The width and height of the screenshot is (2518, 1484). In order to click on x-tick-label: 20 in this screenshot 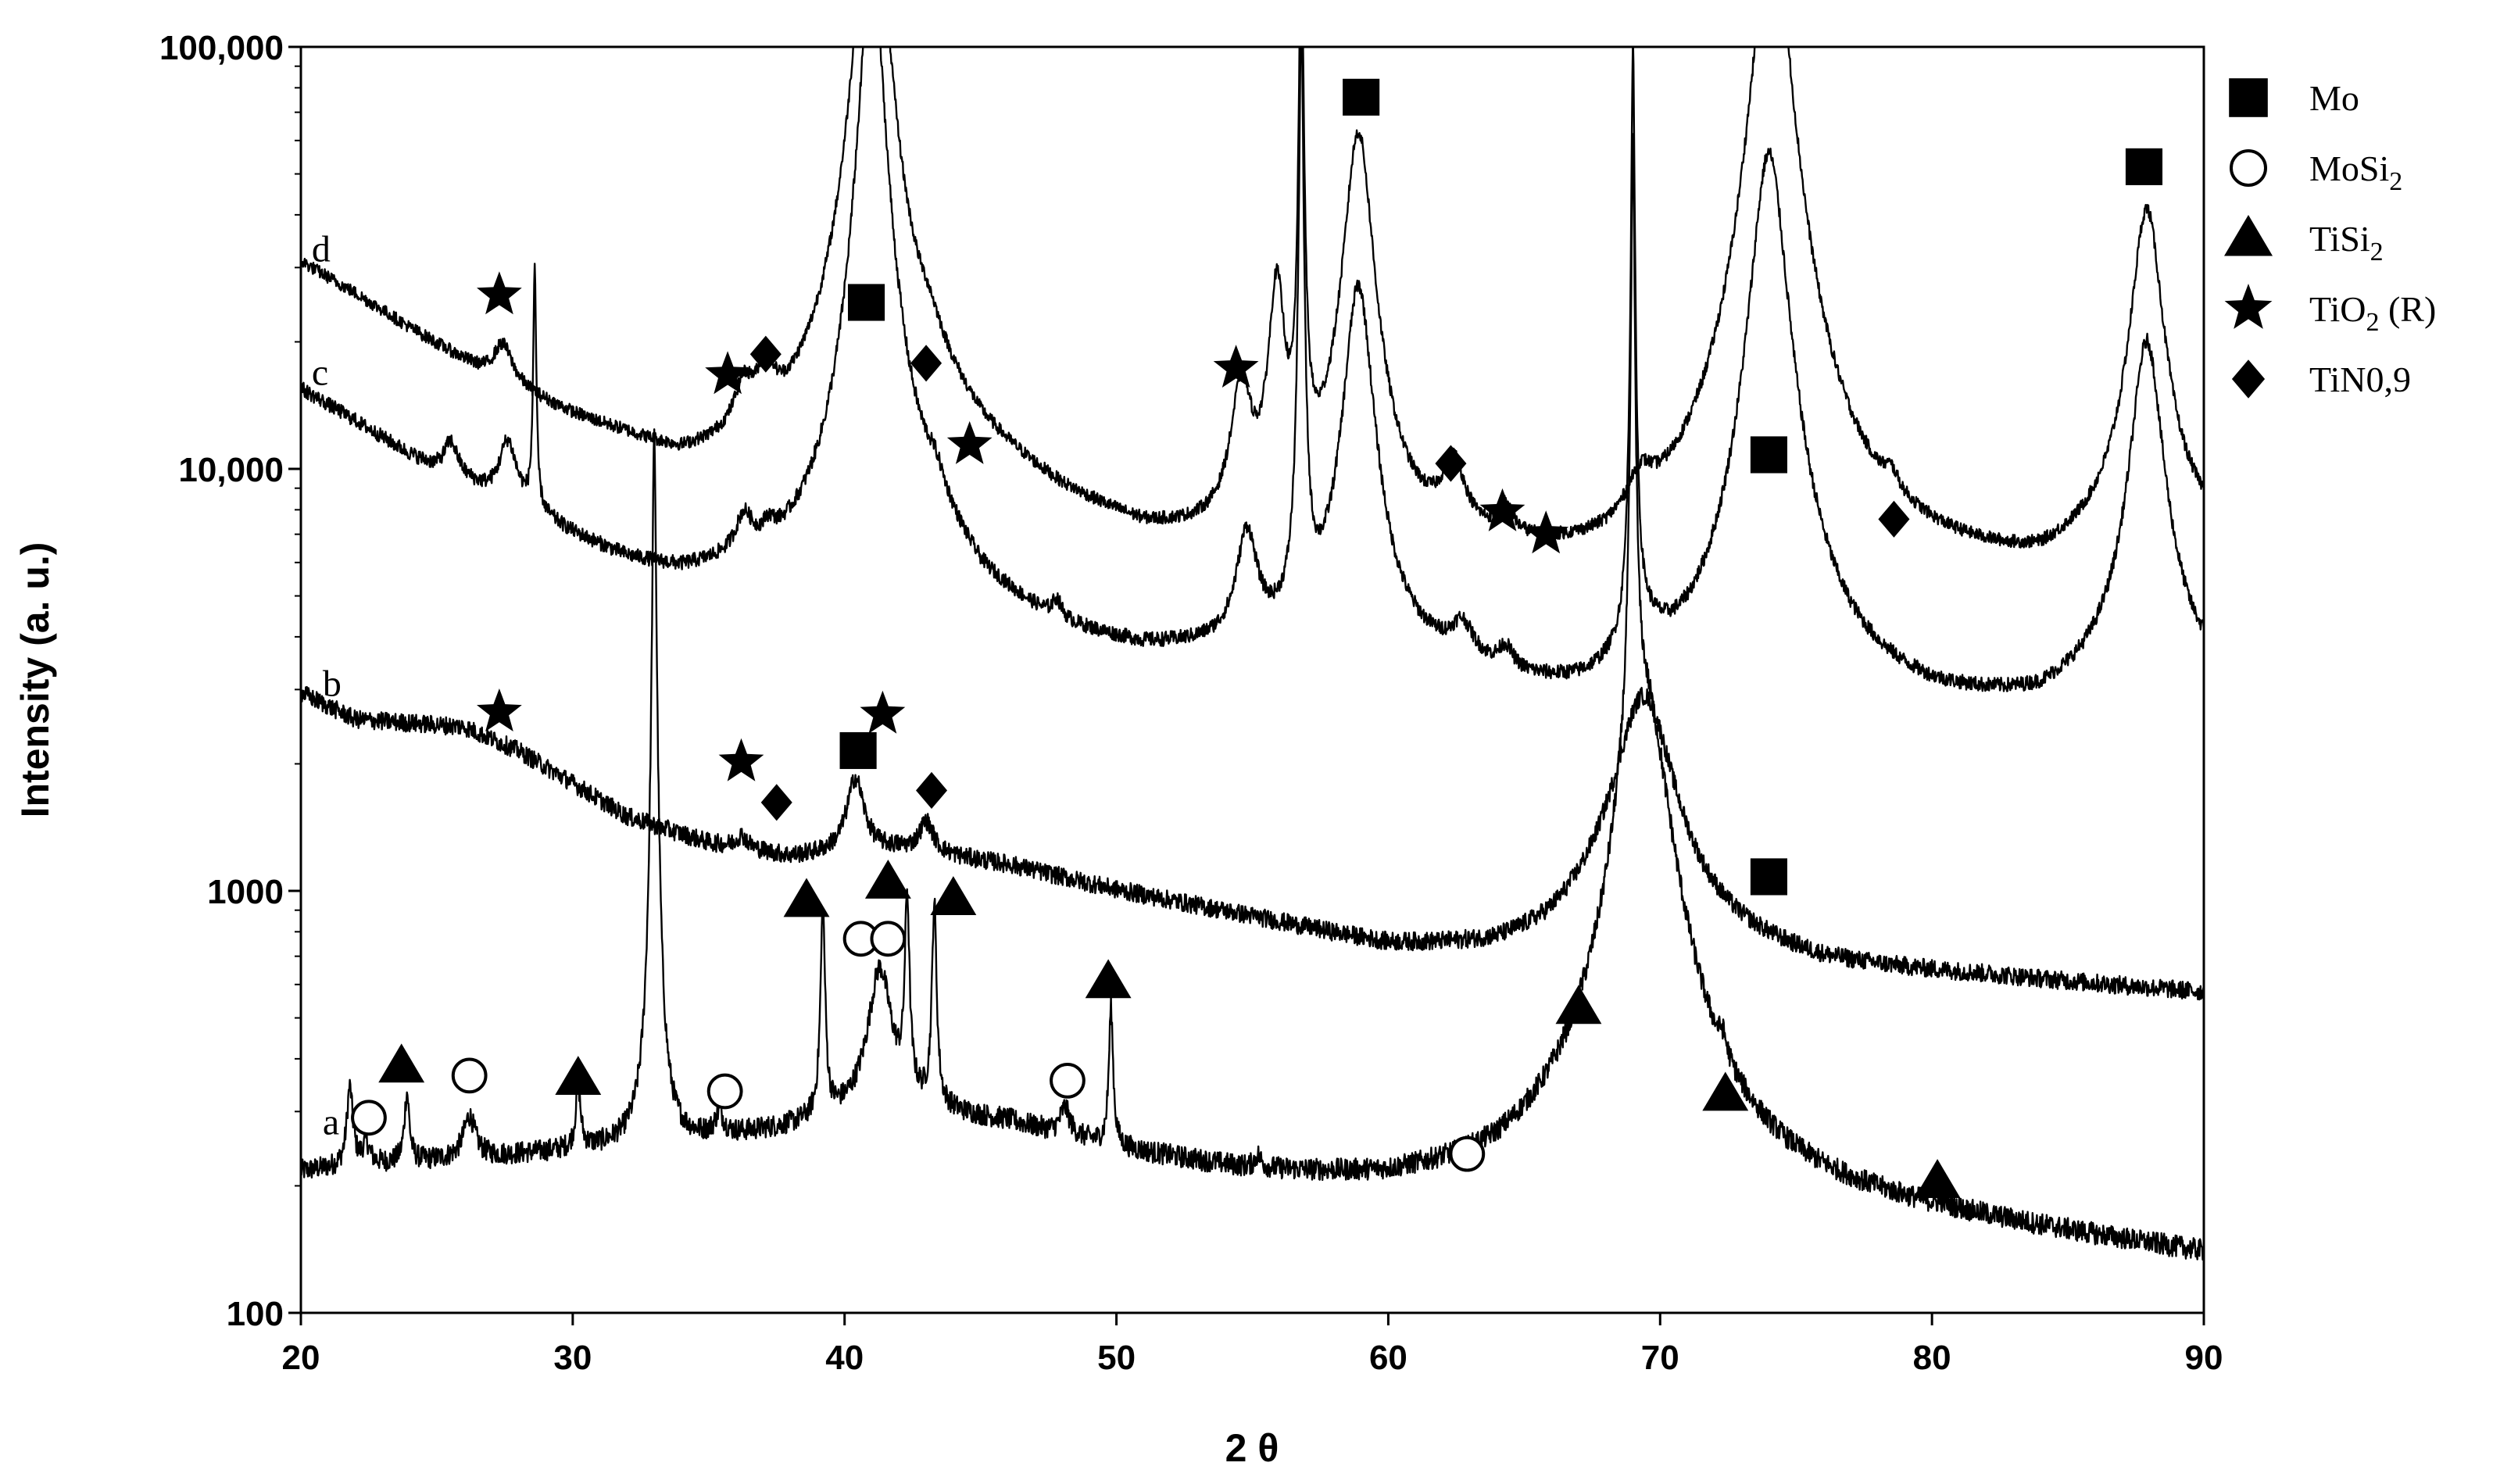, I will do `click(301, 1358)`.